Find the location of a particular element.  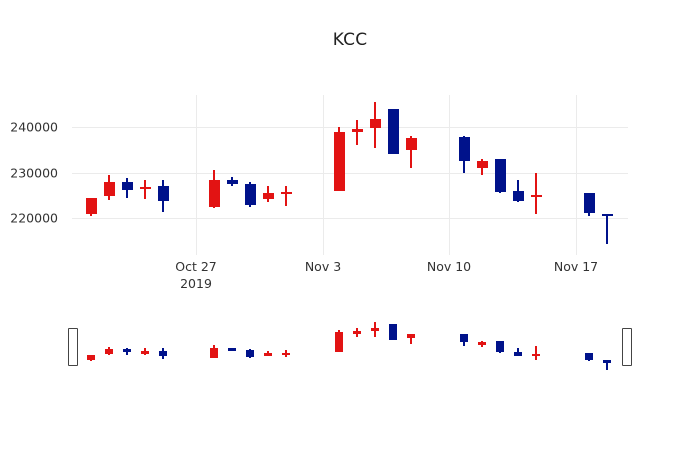

y-axis-tick-labels: 220000 230000 240000 is located at coordinates (33, 175).